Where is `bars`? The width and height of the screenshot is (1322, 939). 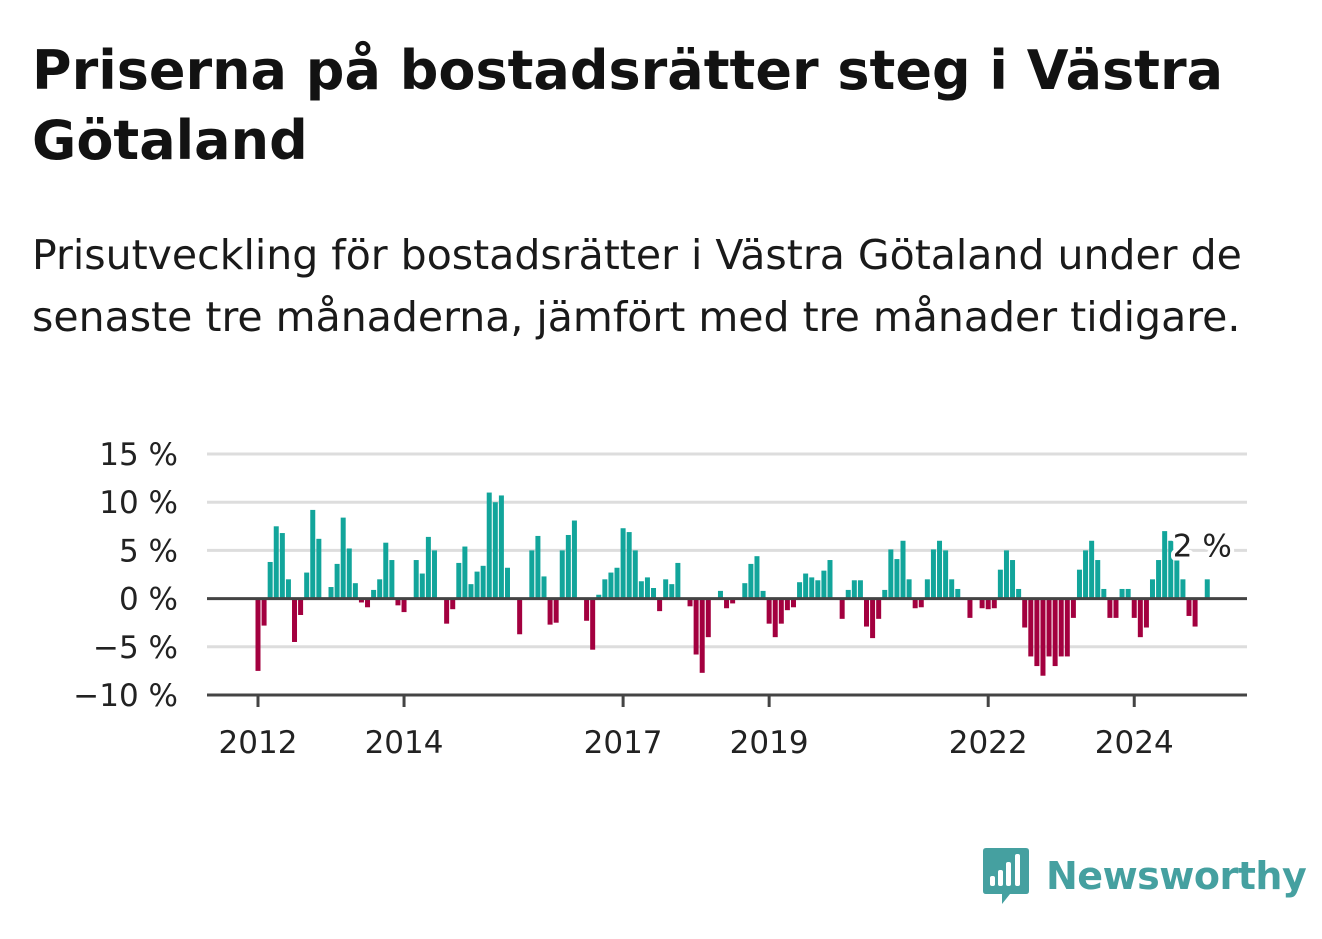 bars is located at coordinates (732, 584).